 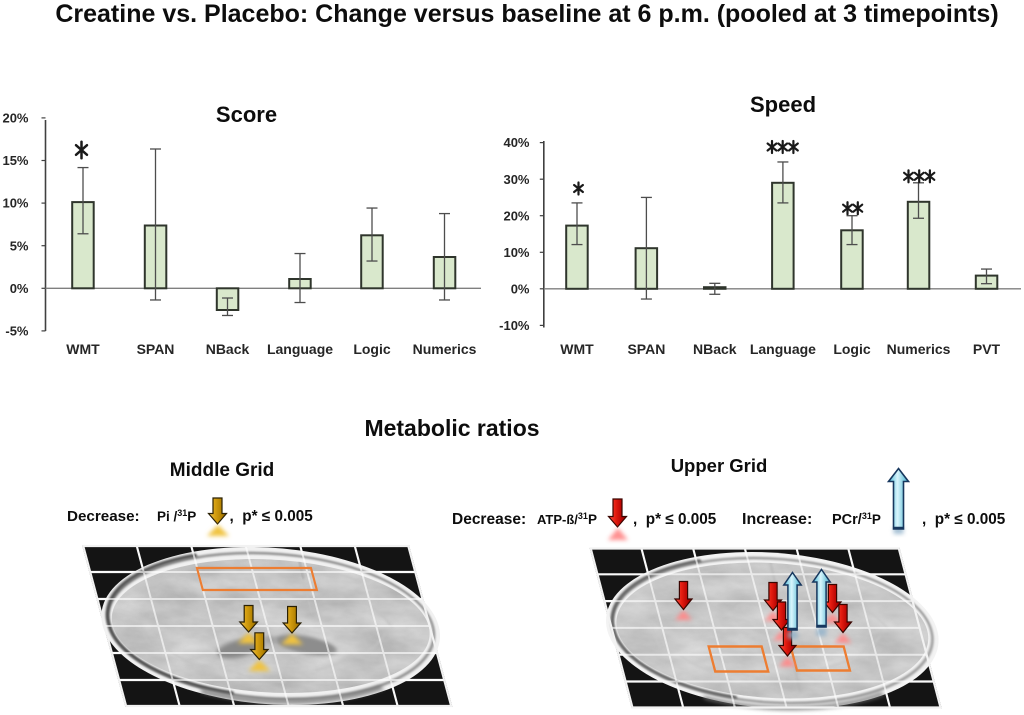 I want to click on svg-text: PVT, so click(x=987, y=349).